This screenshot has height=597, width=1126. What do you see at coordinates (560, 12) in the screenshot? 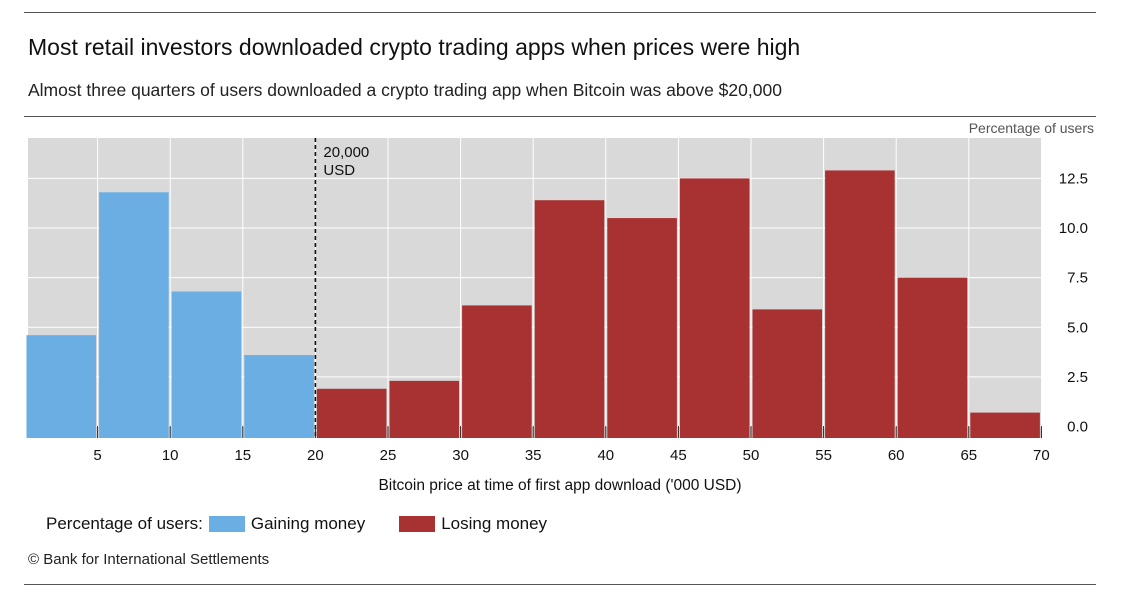
I see `top-rule` at bounding box center [560, 12].